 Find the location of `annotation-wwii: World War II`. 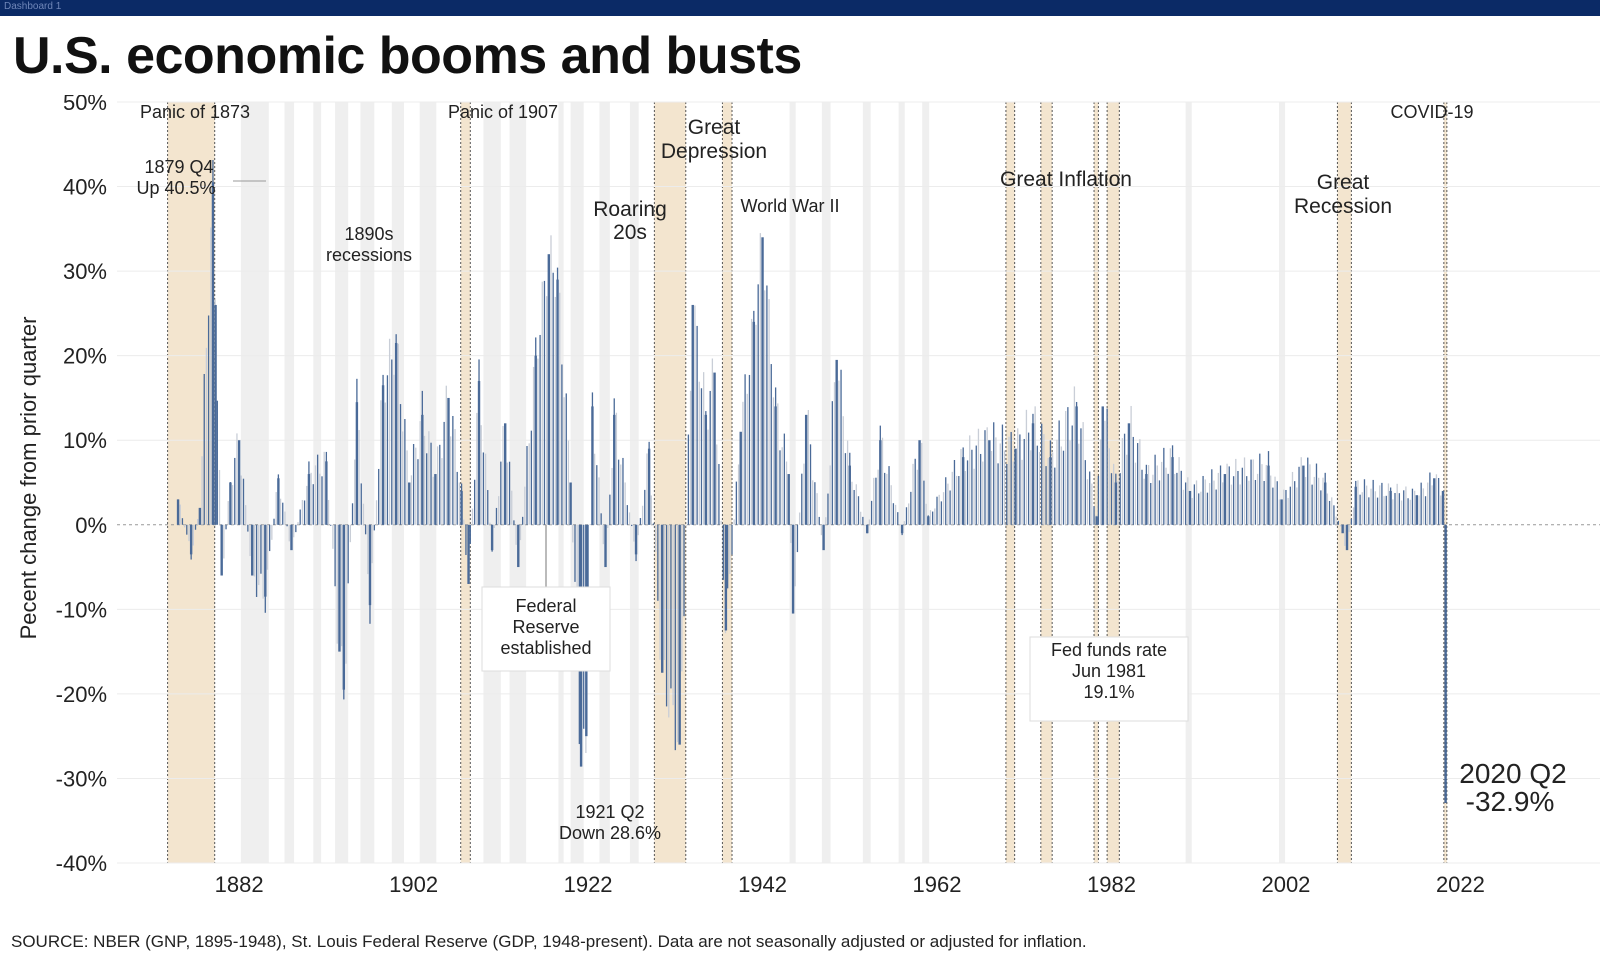

annotation-wwii: World War II is located at coordinates (789, 206).